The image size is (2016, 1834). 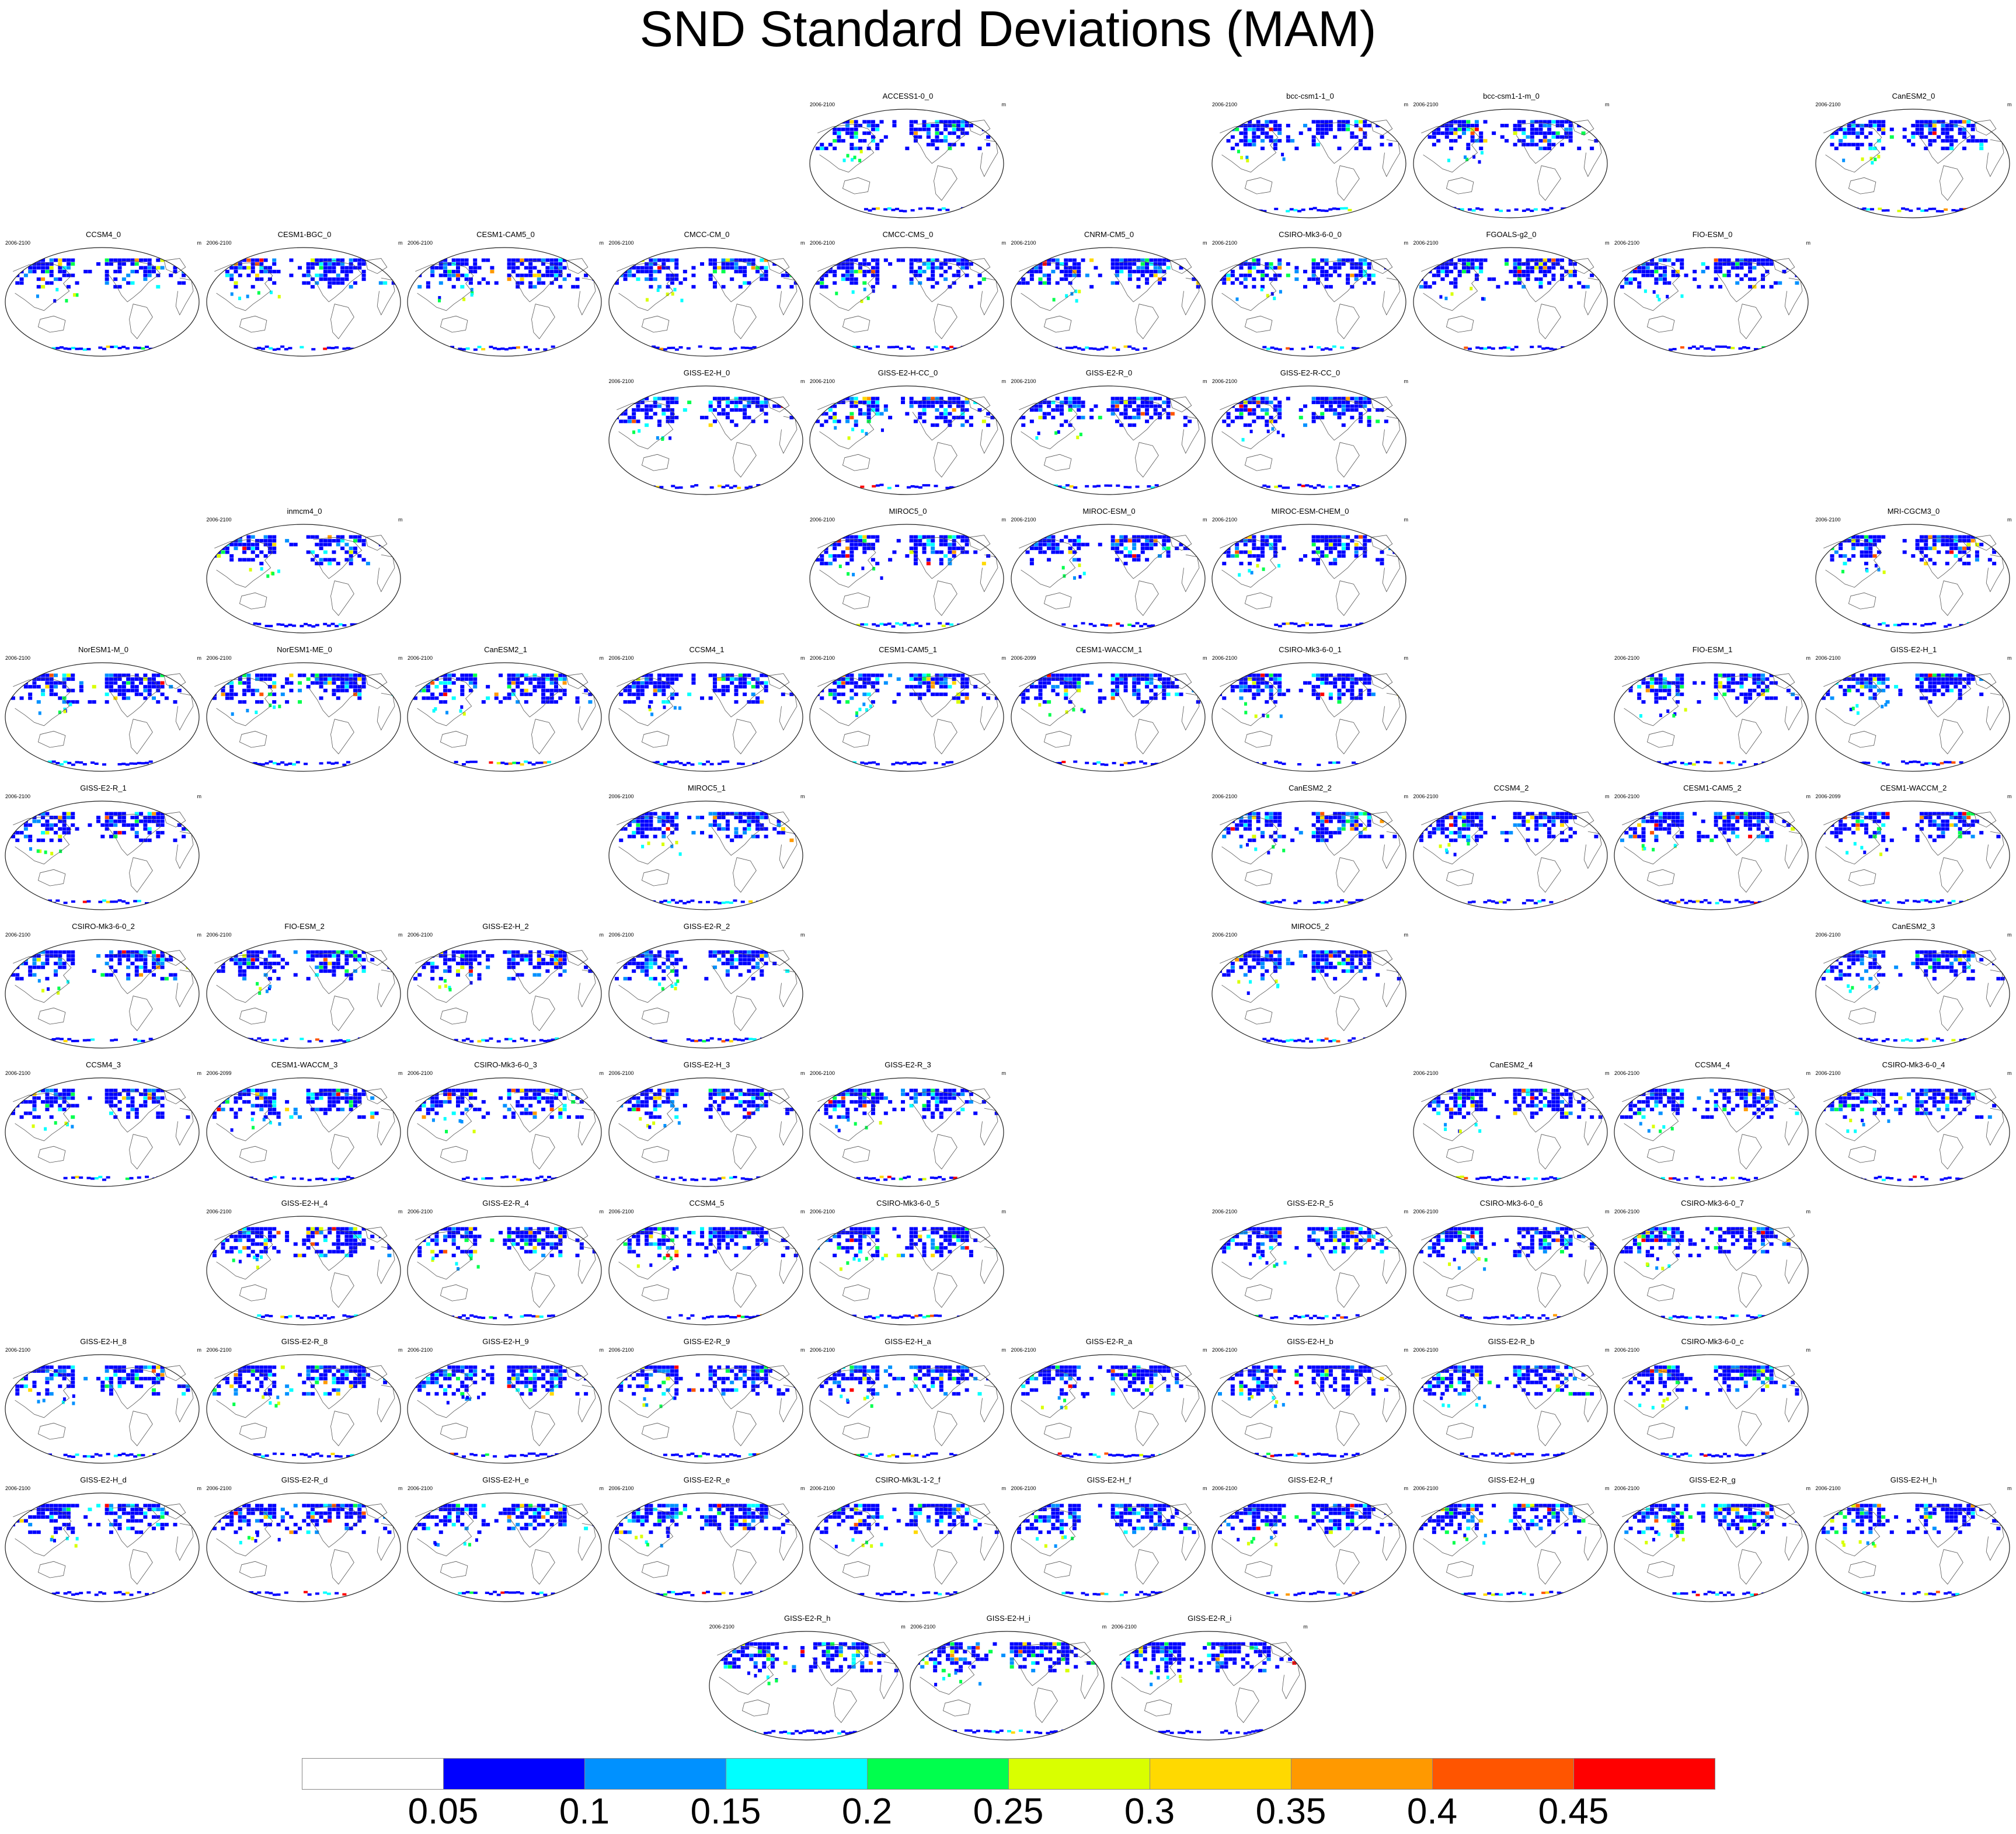 What do you see at coordinates (1712, 1479) in the screenshot?
I see `panel-model-name: GISS-E2-R_g` at bounding box center [1712, 1479].